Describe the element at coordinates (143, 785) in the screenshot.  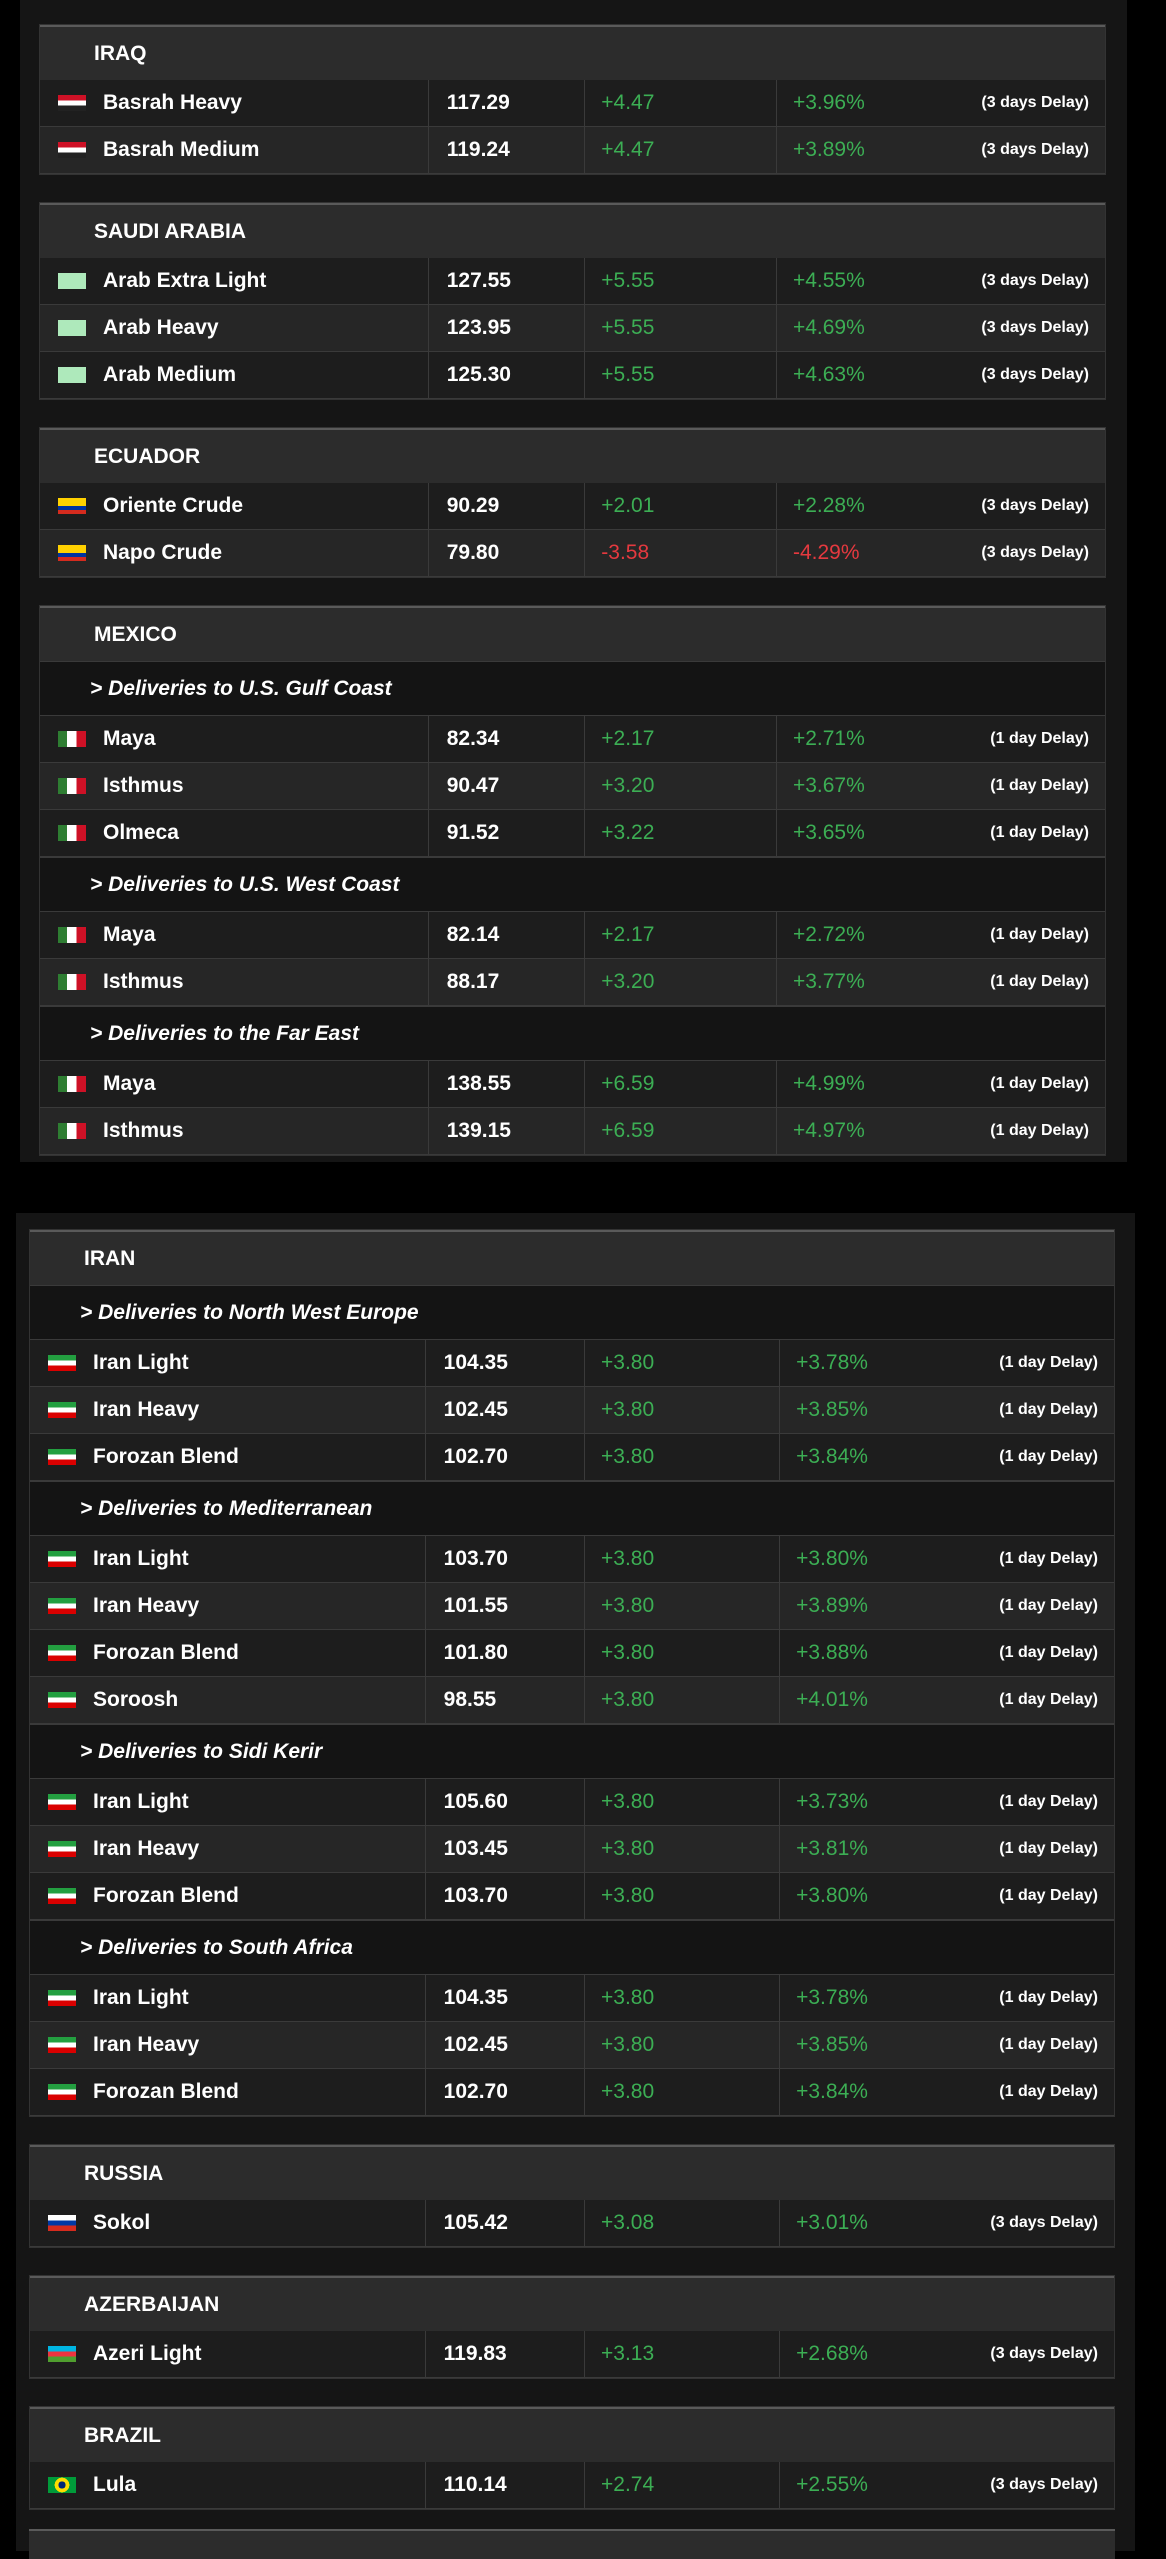
I see `crude-name: Isthmus` at that location.